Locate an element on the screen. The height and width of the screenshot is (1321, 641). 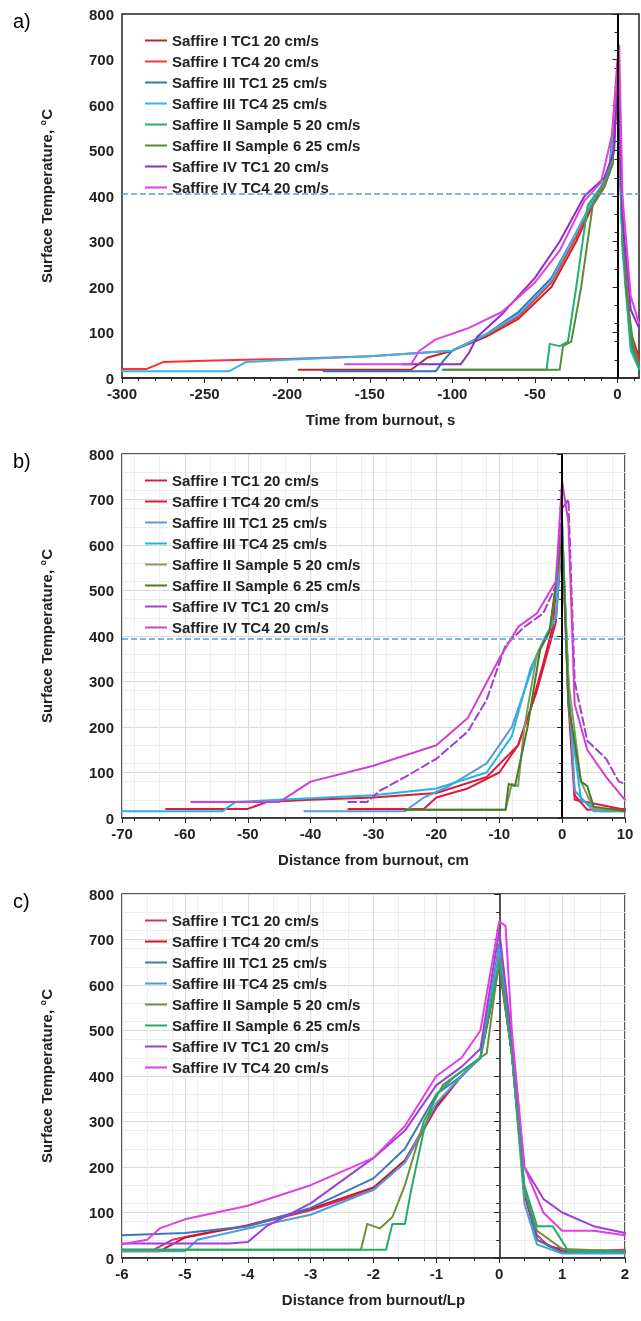
x-tick-label: -10 is located at coordinates (499, 833).